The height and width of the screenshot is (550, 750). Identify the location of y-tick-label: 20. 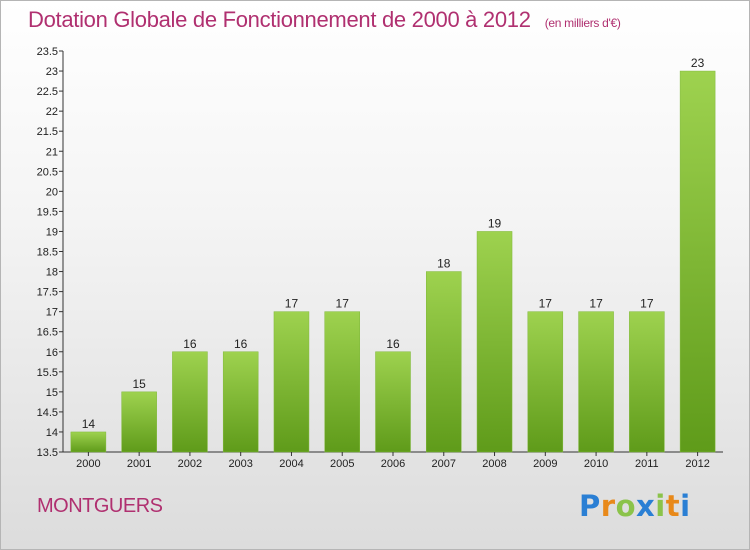
(52, 192).